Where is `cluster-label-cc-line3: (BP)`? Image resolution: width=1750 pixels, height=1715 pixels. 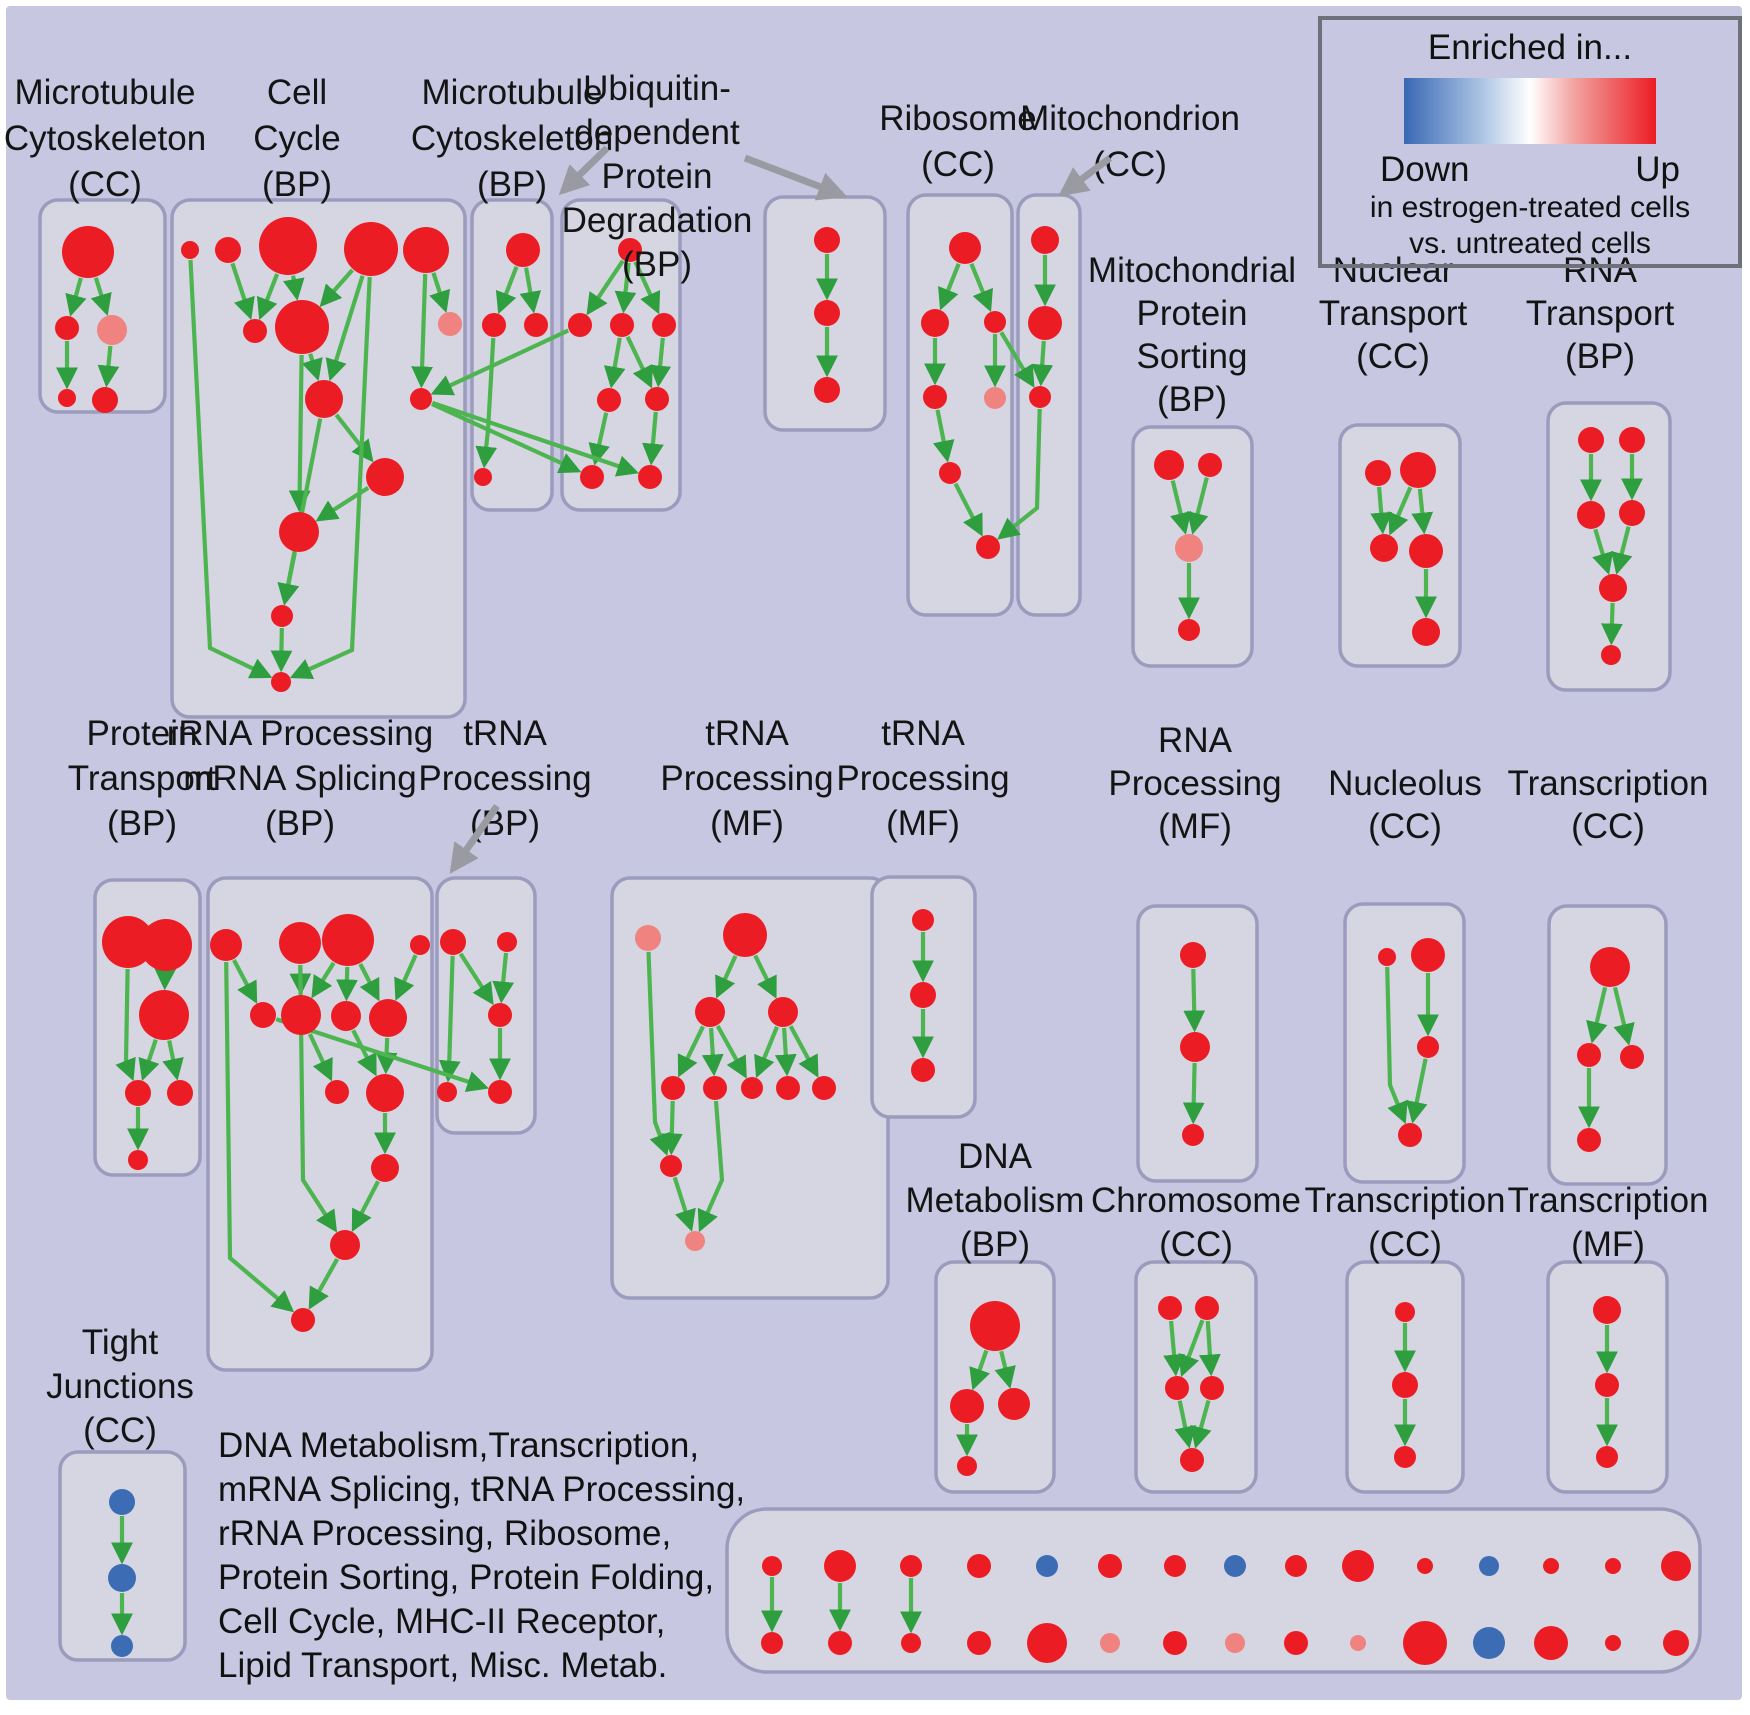 cluster-label-cc-line3: (BP) is located at coordinates (297, 184).